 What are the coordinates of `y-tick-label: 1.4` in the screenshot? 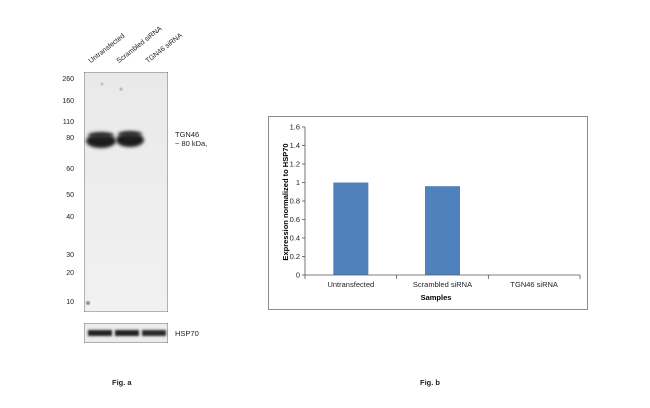 It's located at (295, 145).